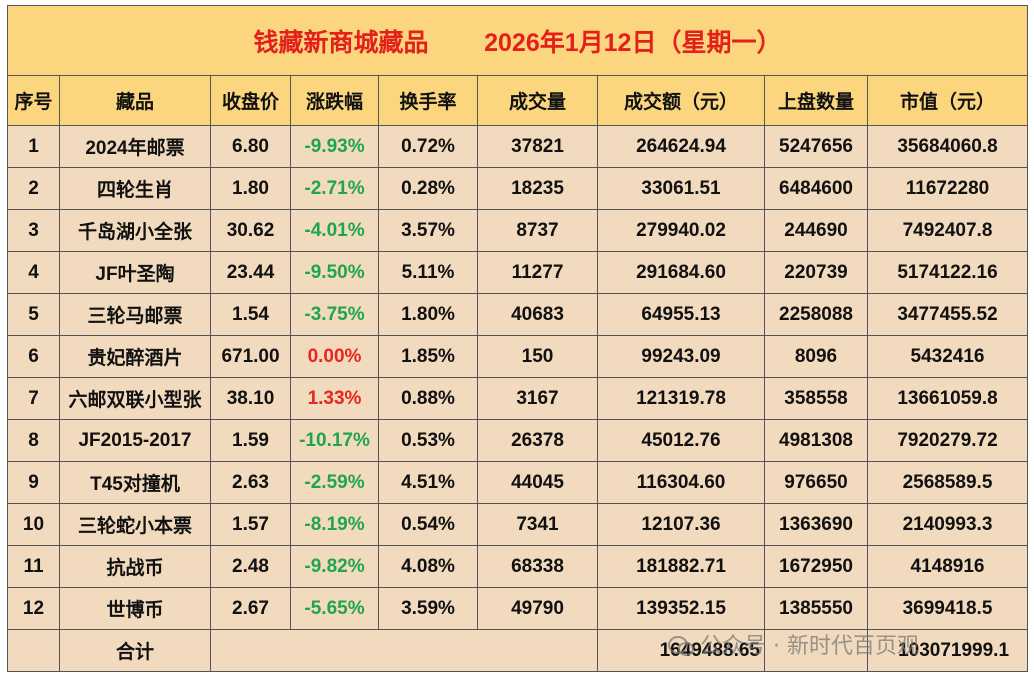 The image size is (1034, 686). Describe the element at coordinates (334, 398) in the screenshot. I see `cell: 1.33%` at that location.